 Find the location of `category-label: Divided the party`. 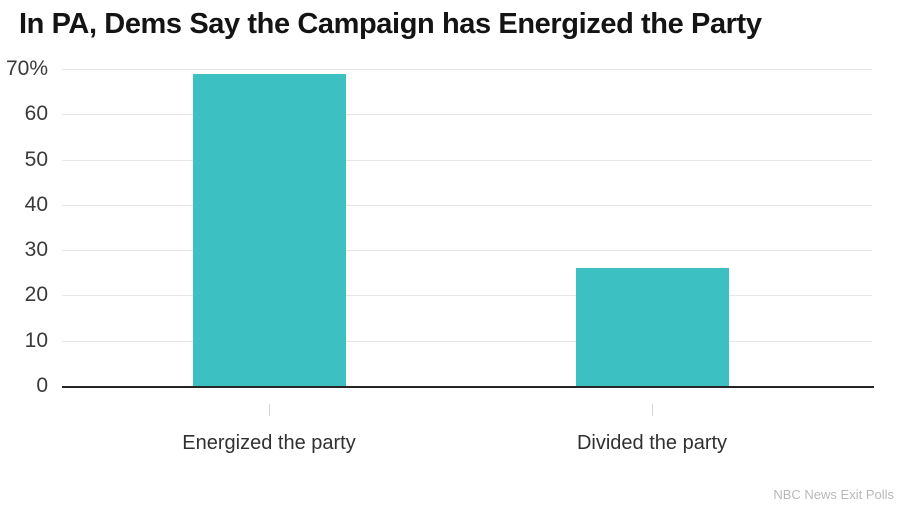

category-label: Divided the party is located at coordinates (652, 443).